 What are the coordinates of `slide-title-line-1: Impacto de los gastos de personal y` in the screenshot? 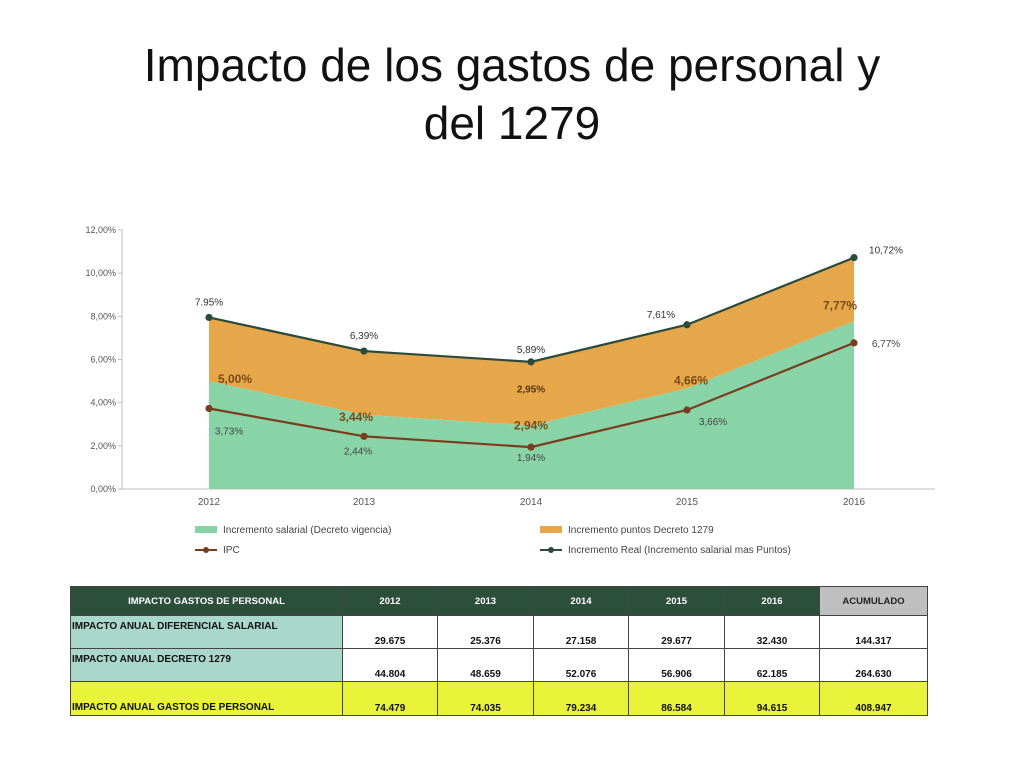 It's located at (512, 65).